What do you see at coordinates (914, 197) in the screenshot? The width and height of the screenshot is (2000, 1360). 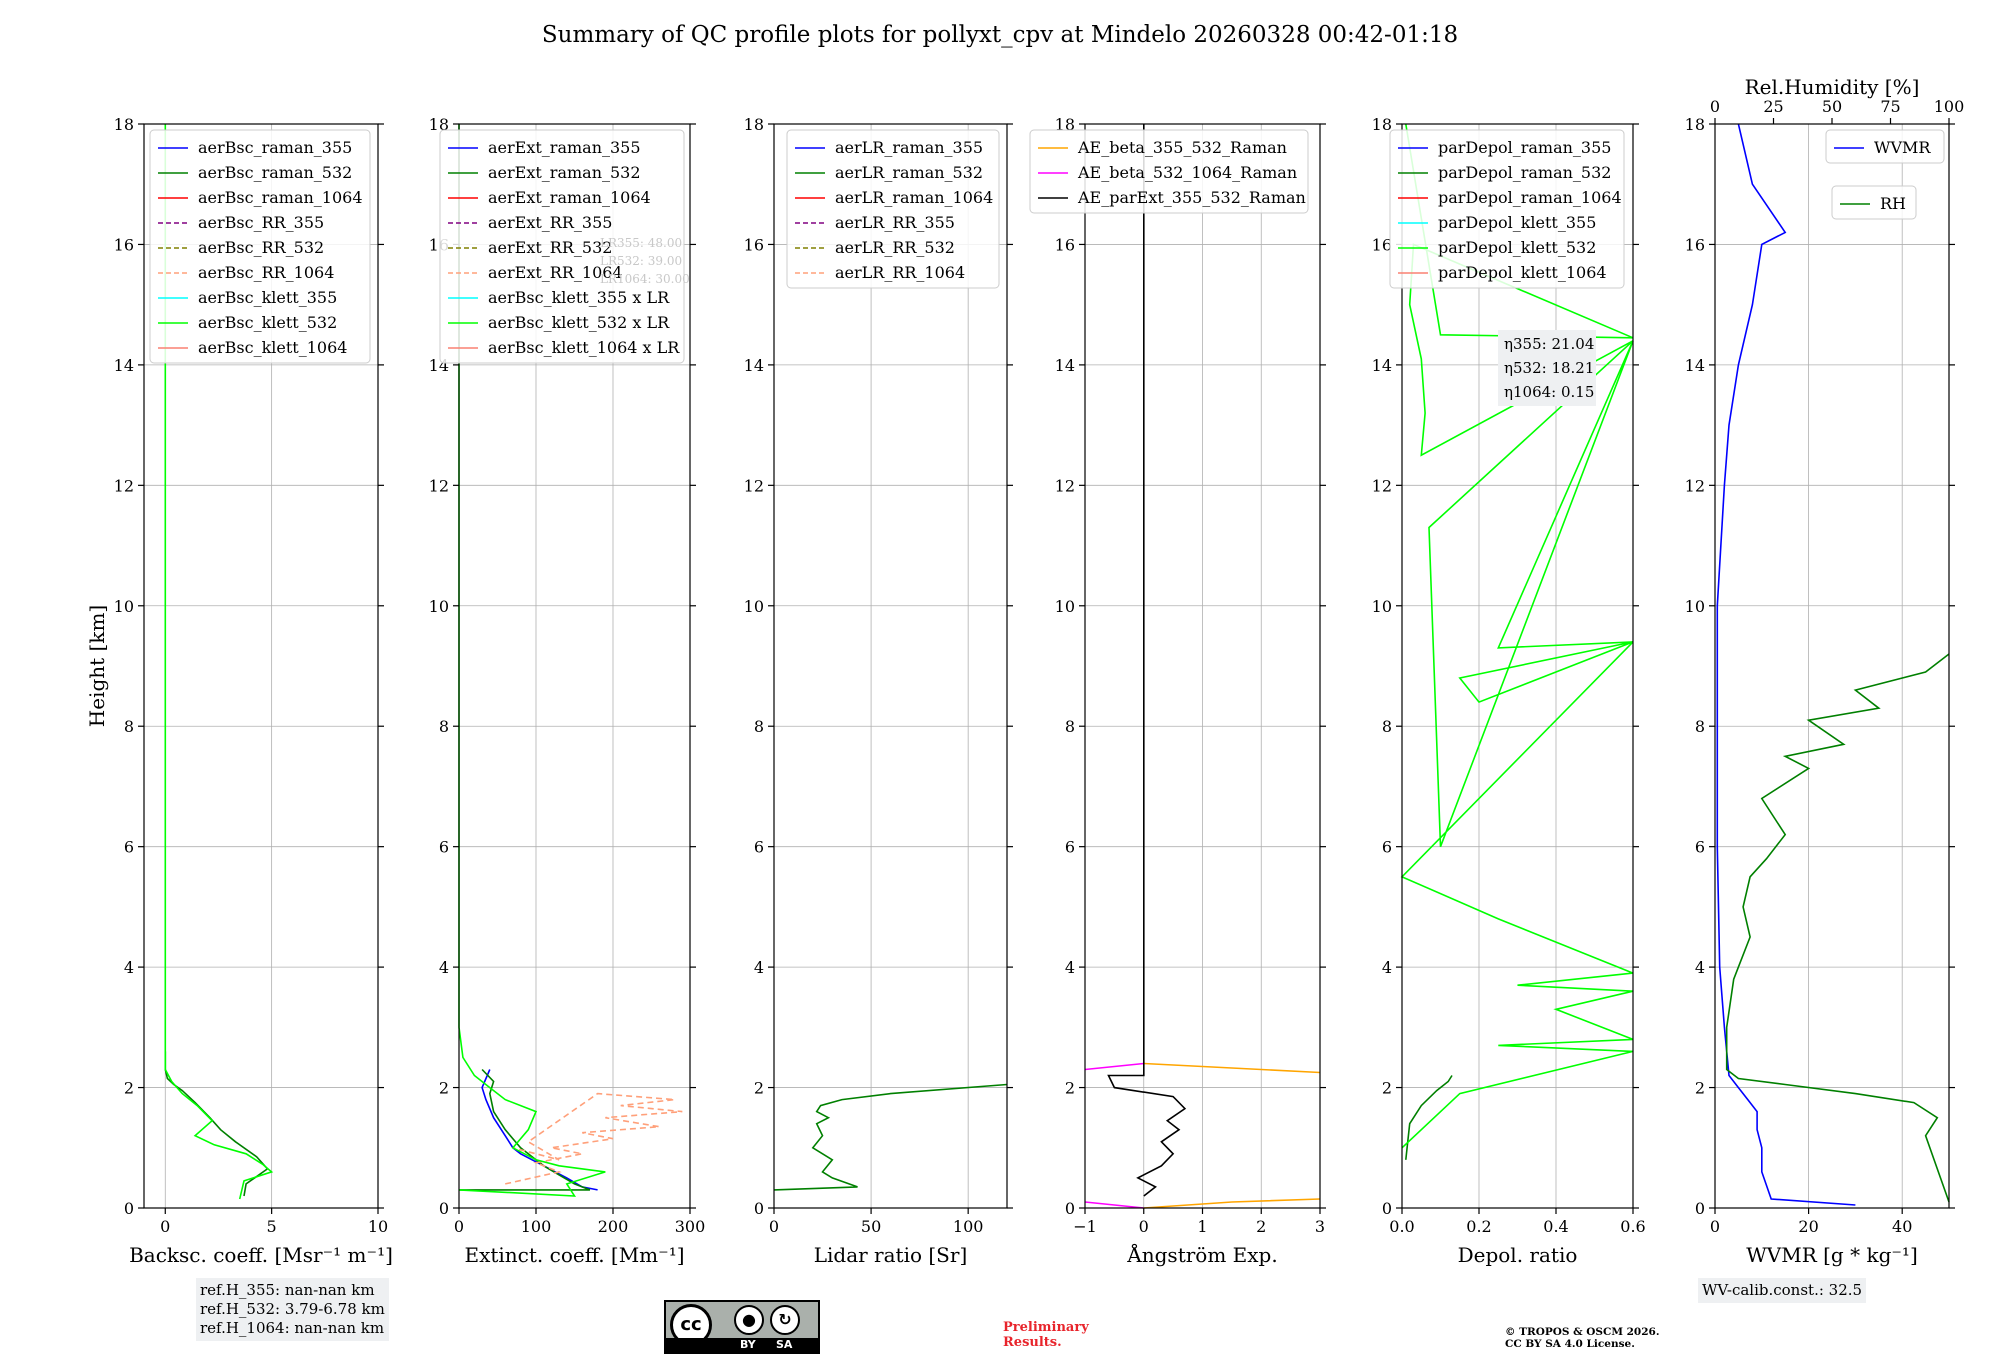 I see `legend-panel-3-label: aerLR_raman_1064` at bounding box center [914, 197].